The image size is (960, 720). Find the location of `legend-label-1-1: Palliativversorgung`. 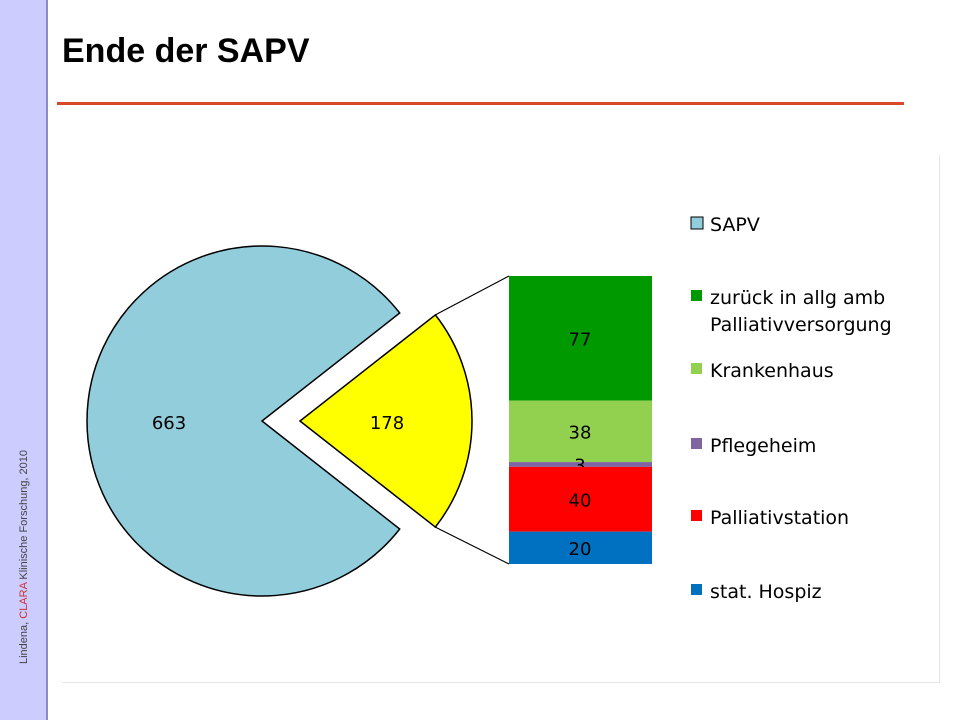

legend-label-1-1: Palliativversorgung is located at coordinates (801, 325).